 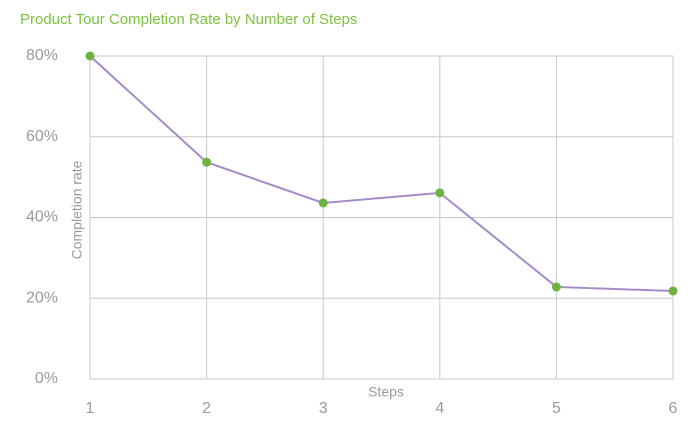 I want to click on y-tick-label: 60%, so click(x=42, y=136).